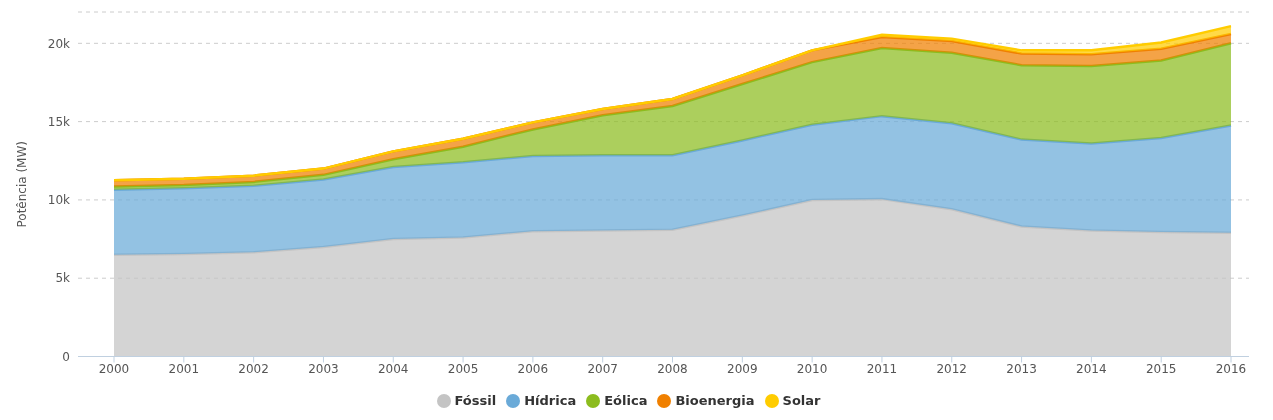 This screenshot has height=420, width=1273. What do you see at coordinates (63, 278) in the screenshot?
I see `y-tick-label: 5k` at bounding box center [63, 278].